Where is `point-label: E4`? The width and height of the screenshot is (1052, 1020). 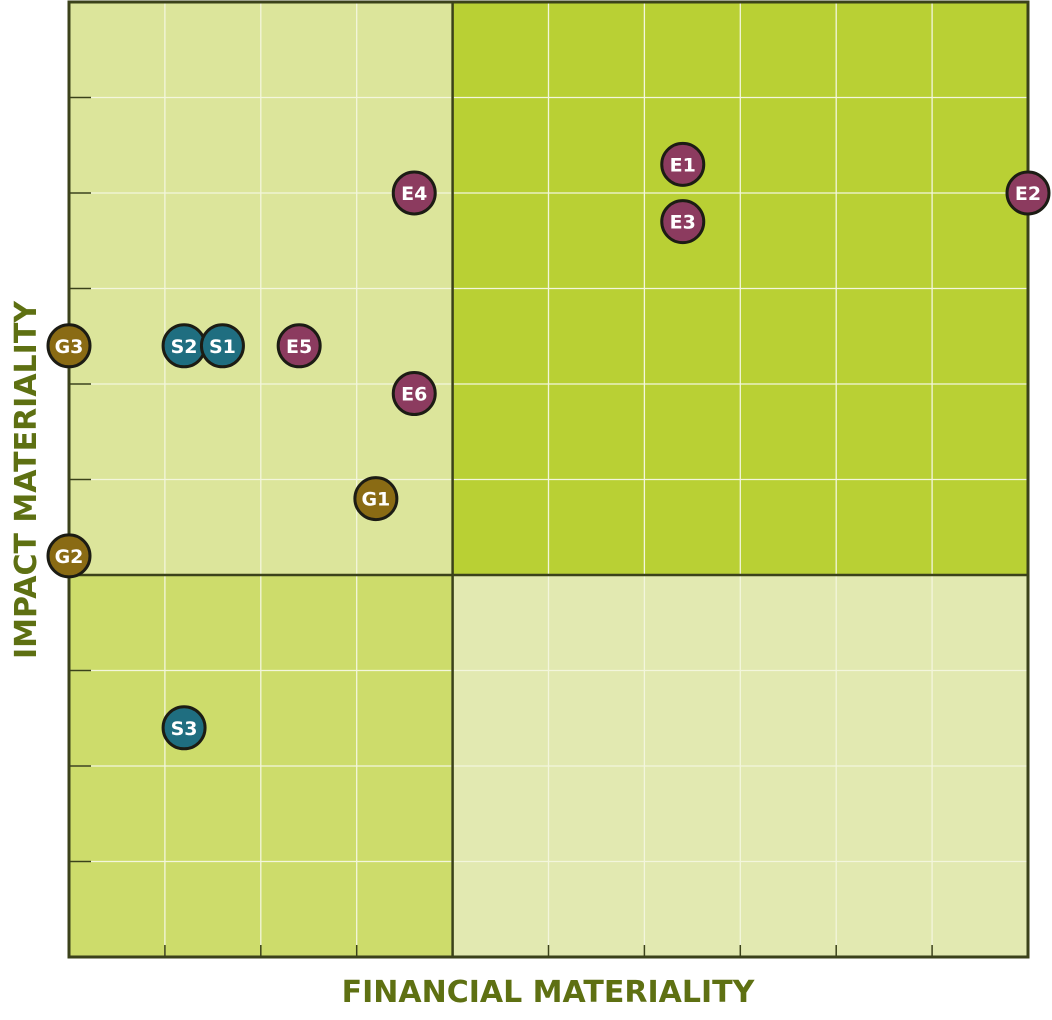 point-label: E4 is located at coordinates (414, 194).